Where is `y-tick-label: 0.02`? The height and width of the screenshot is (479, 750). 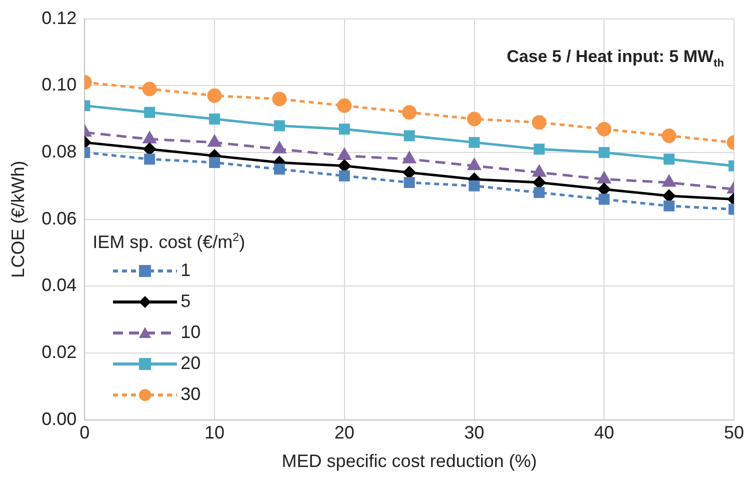 y-tick-label: 0.02 is located at coordinates (59, 352).